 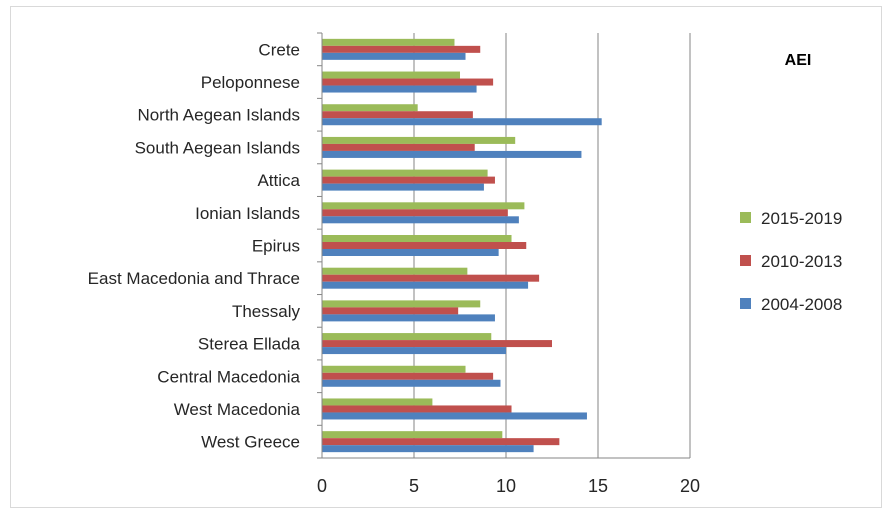 I want to click on x-tick-label: 0, so click(x=322, y=486).